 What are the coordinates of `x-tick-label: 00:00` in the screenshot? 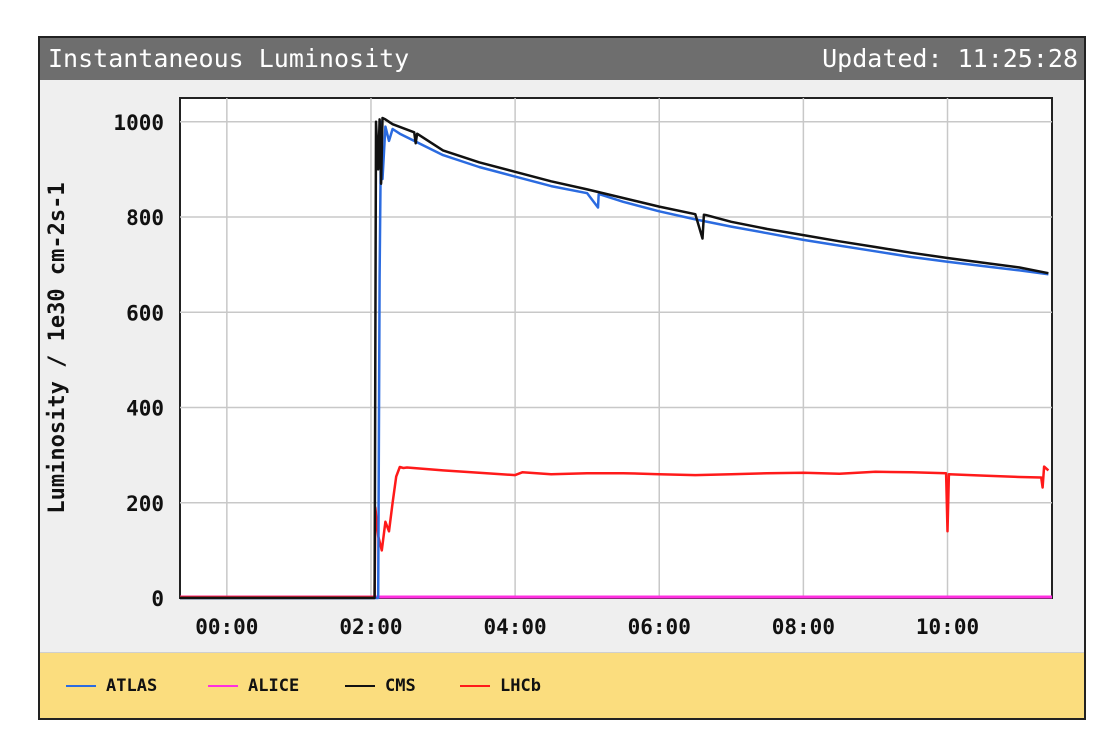 It's located at (226, 627).